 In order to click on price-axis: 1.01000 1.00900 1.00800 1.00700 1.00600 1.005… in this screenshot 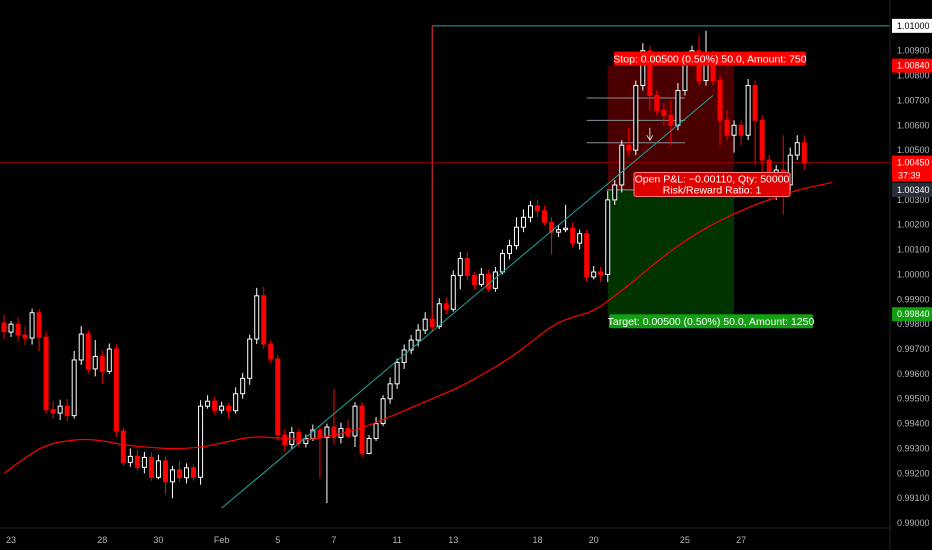, I will do `click(912, 273)`.